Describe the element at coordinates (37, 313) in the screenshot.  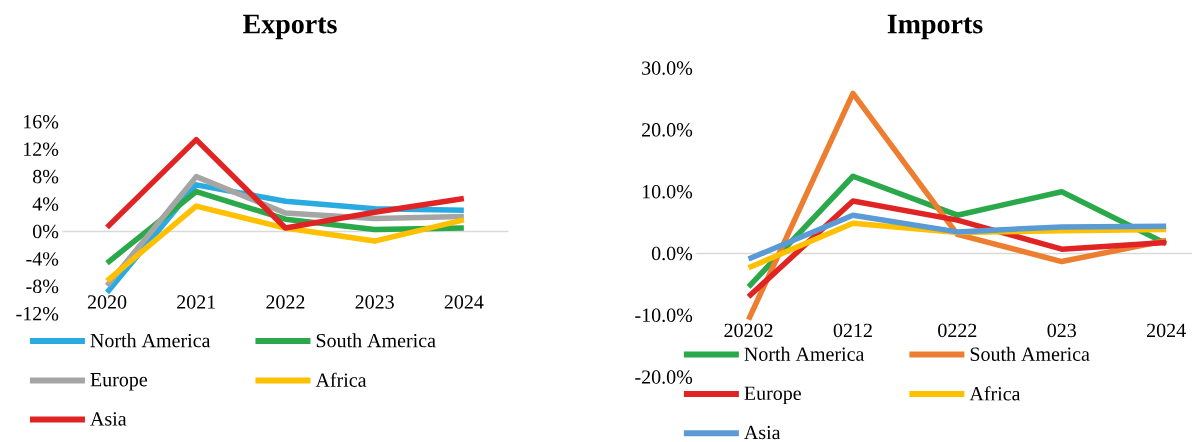
I see `y-tick-label: -12%` at that location.